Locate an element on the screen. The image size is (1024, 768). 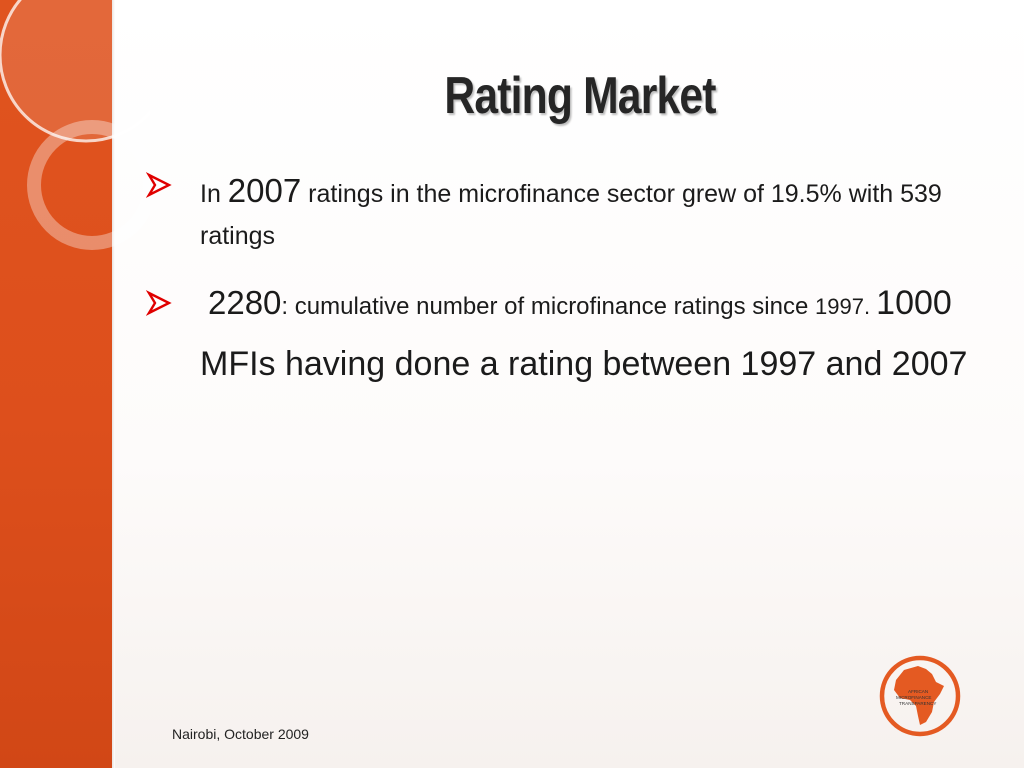
bullet2-number: 2280 is located at coordinates (245, 302).